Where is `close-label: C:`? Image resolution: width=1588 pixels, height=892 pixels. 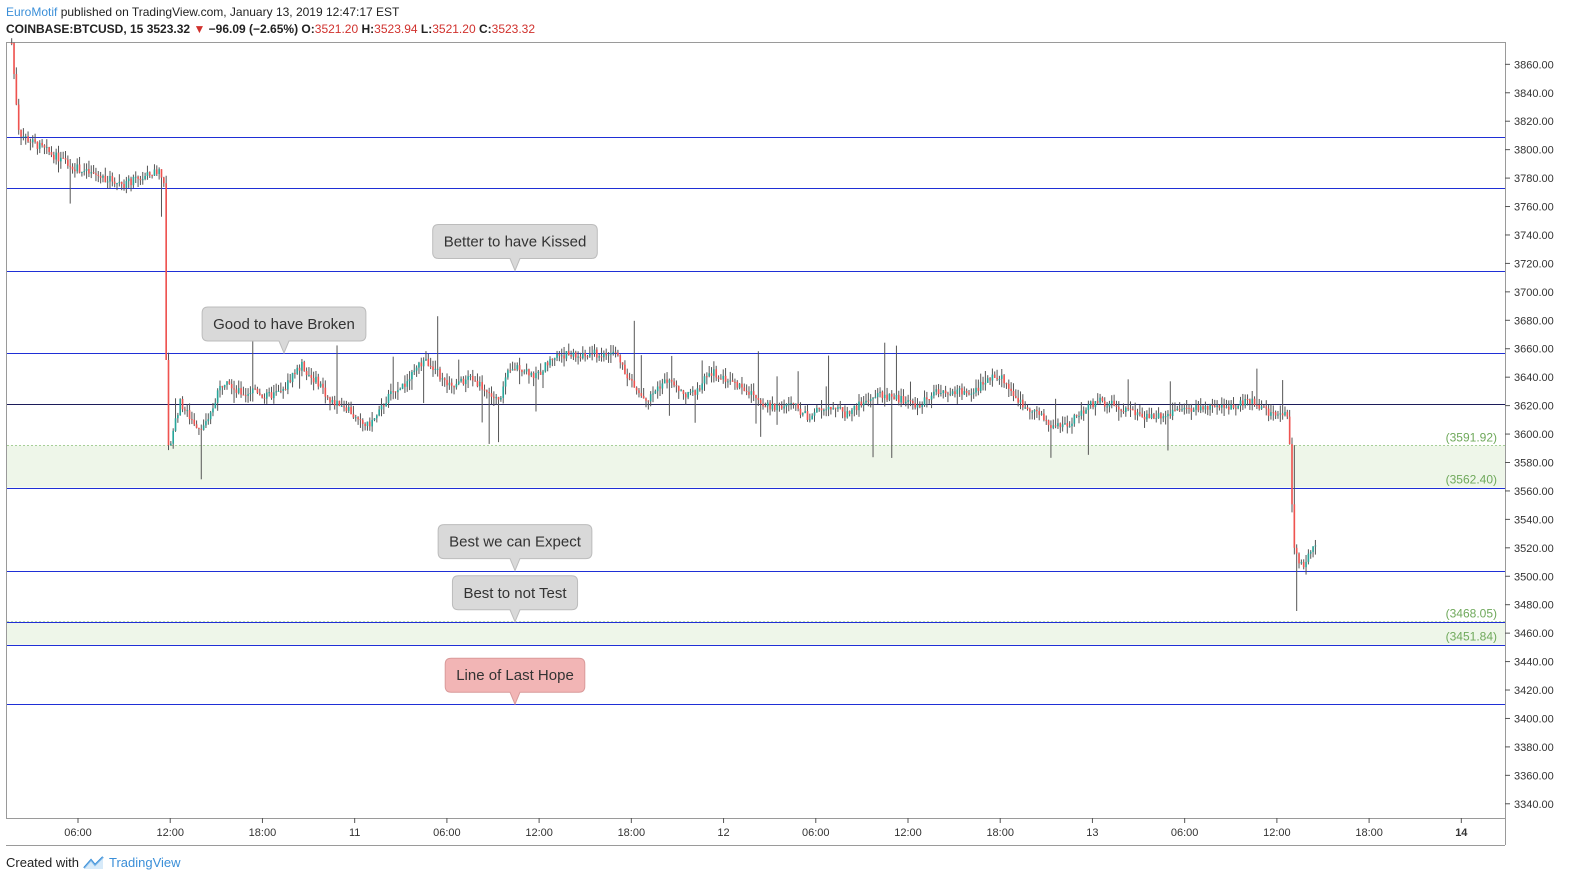
close-label: C: is located at coordinates (485, 29).